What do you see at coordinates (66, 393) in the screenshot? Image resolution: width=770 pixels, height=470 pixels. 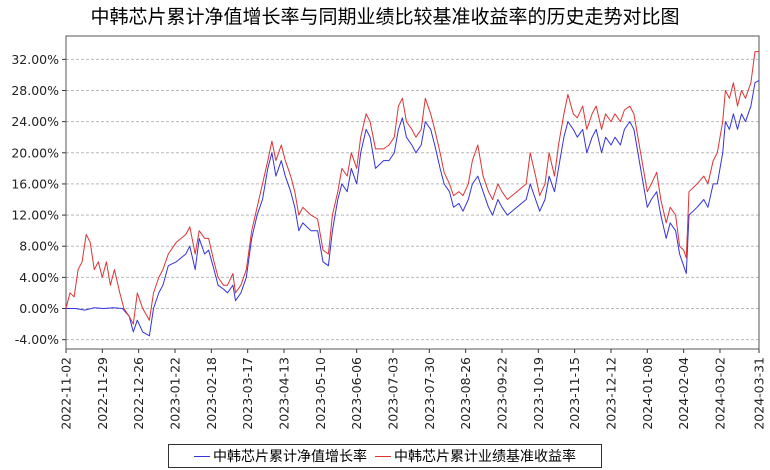 I see `x-tick-label: 2022-11-02` at bounding box center [66, 393].